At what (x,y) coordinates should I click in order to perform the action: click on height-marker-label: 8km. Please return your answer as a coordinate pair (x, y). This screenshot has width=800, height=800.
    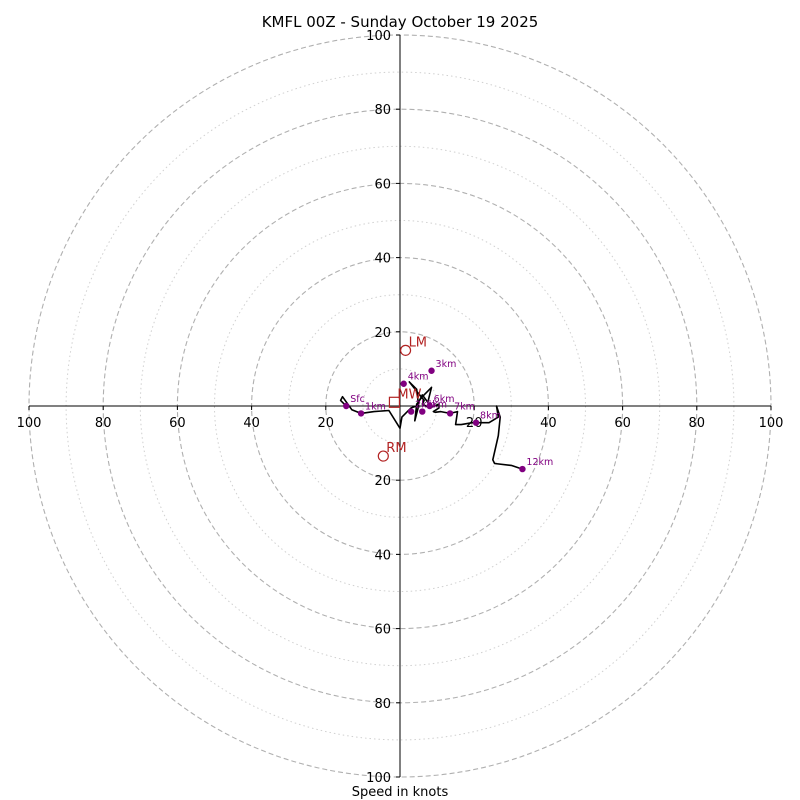
    Looking at the image, I should click on (490, 416).